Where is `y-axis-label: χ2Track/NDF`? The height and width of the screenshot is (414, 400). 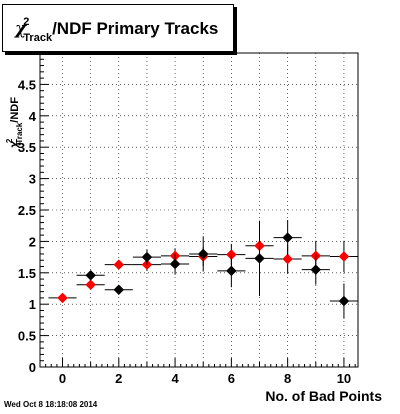 y-axis-label: χ2Track/NDF is located at coordinates (13, 100).